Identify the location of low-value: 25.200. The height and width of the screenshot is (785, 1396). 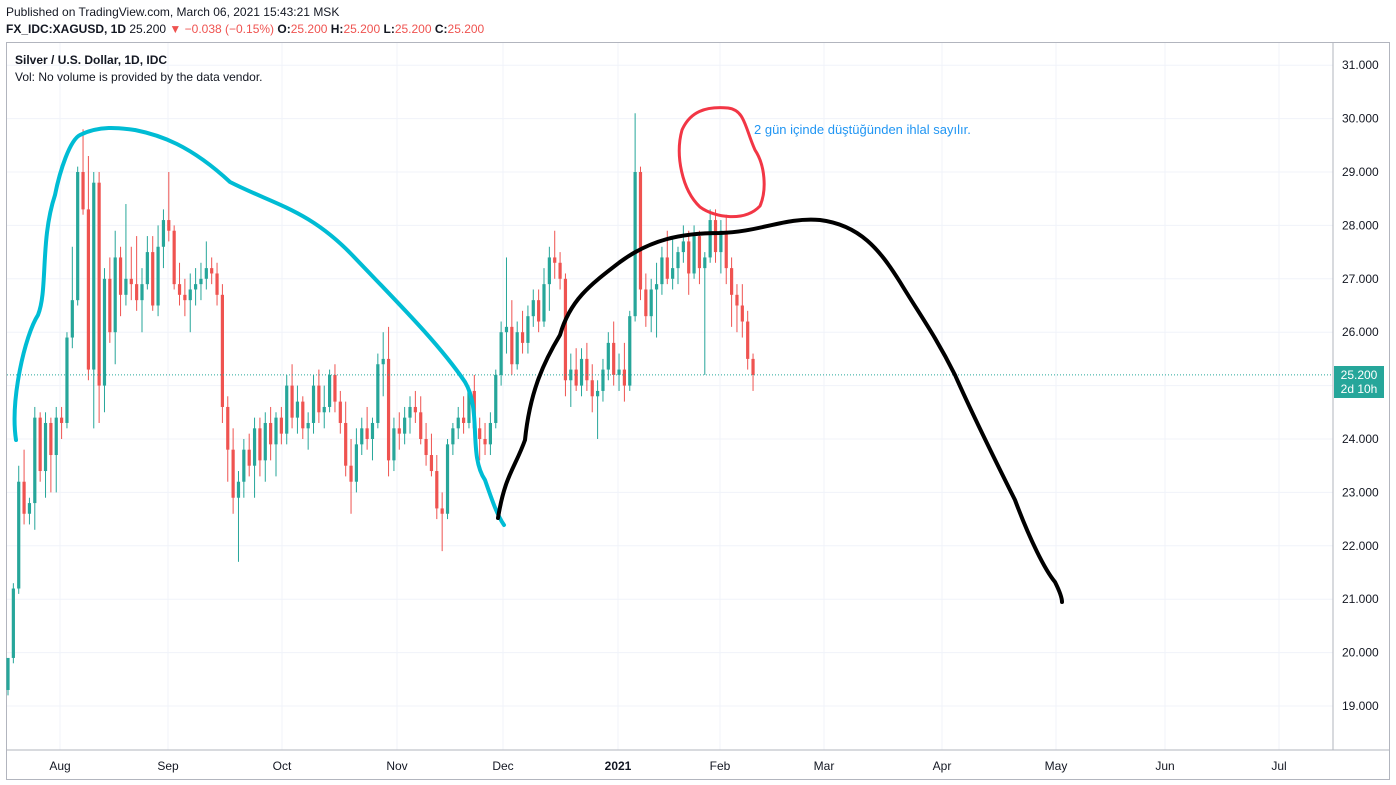
(413, 29).